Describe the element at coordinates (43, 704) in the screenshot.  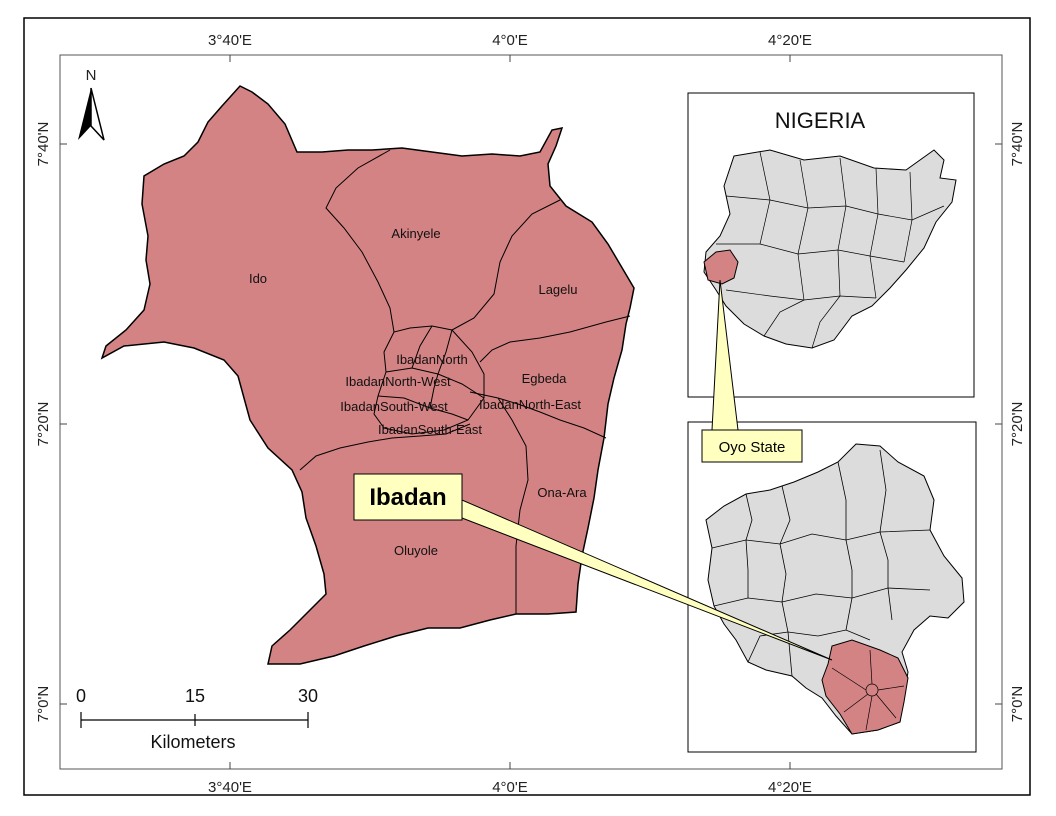
I see `left-tick-label: 7°0'N` at that location.